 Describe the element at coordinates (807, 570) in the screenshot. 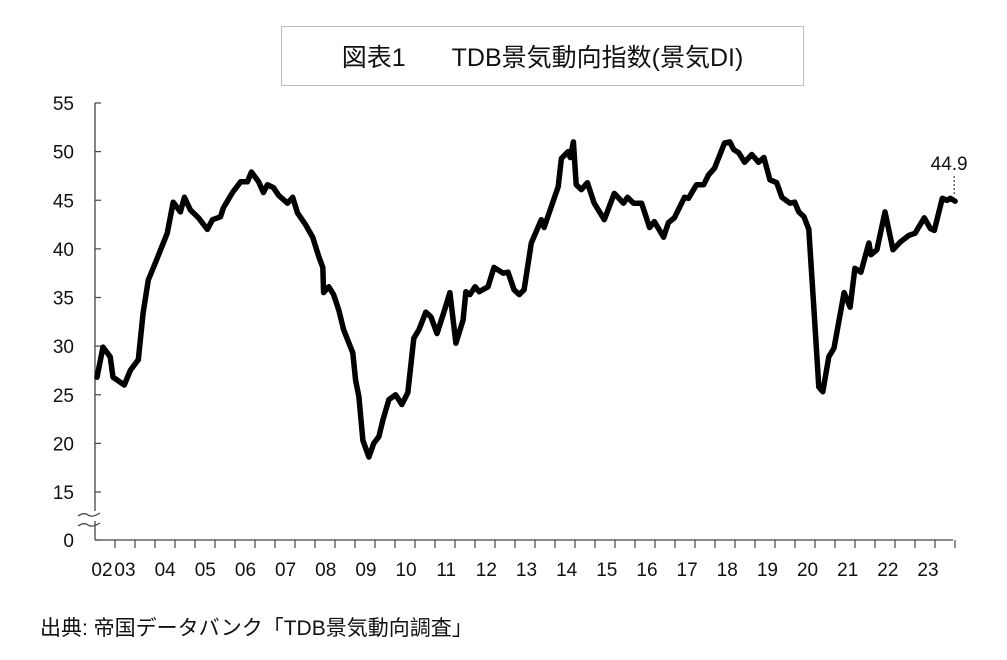

I see `x-tick-label: 20` at that location.